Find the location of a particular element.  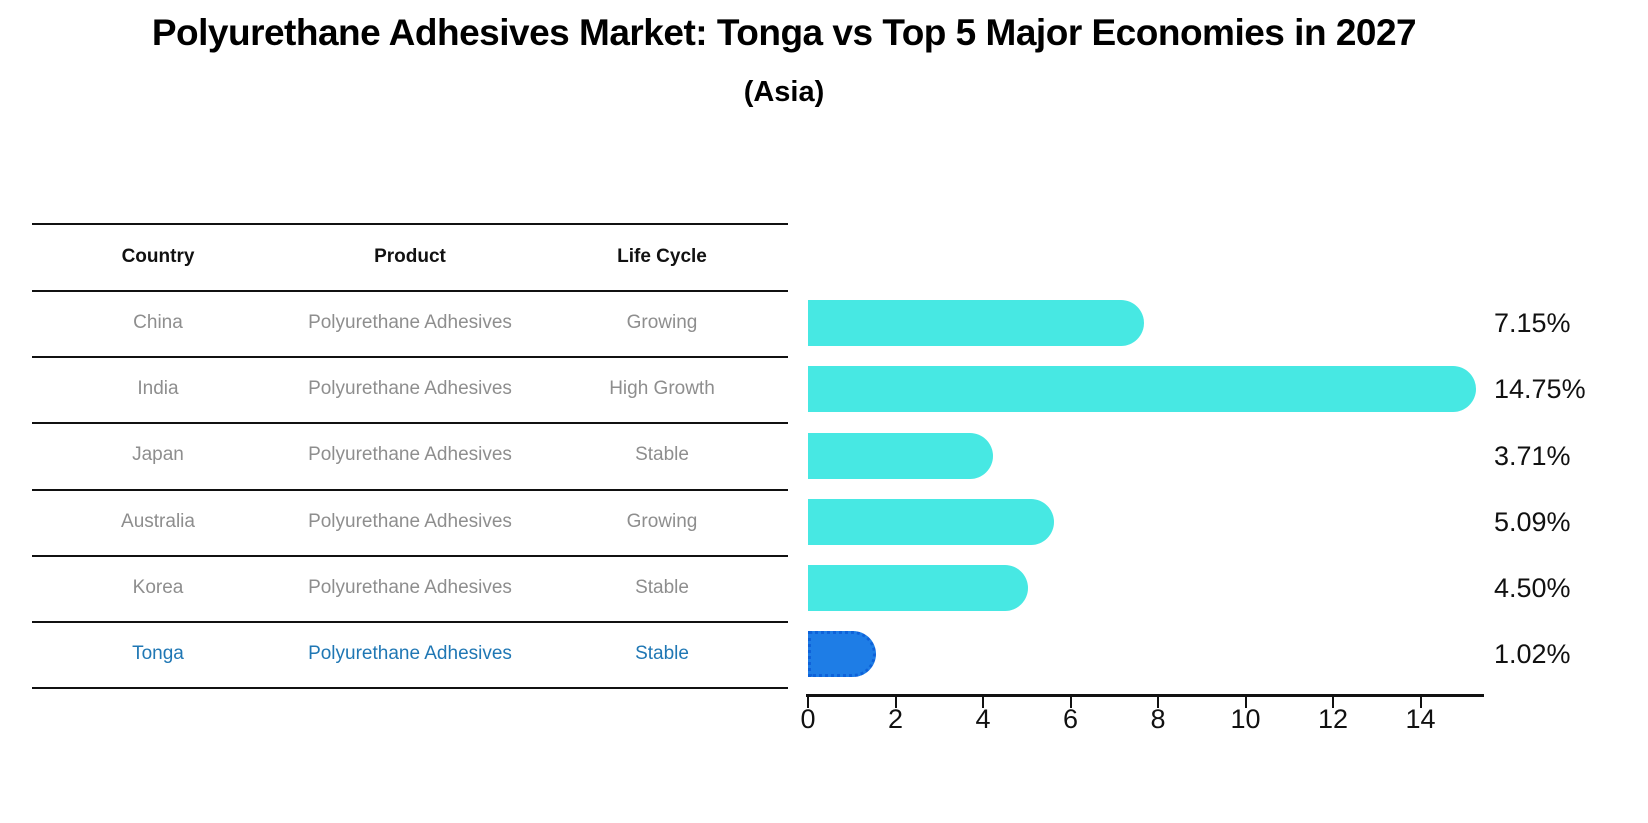

column-header-life-cycle: Life Cycle is located at coordinates (662, 256).